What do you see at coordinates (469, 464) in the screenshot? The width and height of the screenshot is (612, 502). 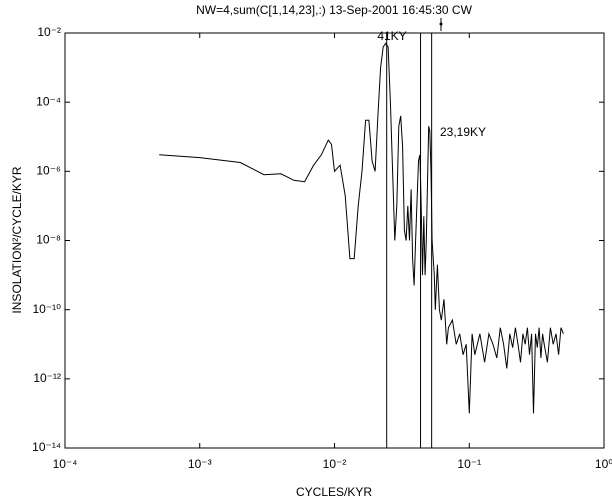 I see `x-tick-label: 10⁻¹` at bounding box center [469, 464].